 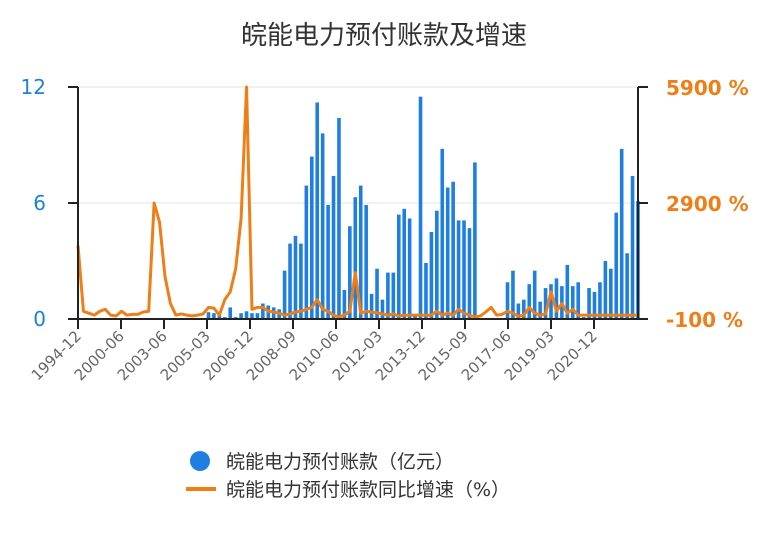 I want to click on left-tick-label-2: 0, so click(x=39, y=319).